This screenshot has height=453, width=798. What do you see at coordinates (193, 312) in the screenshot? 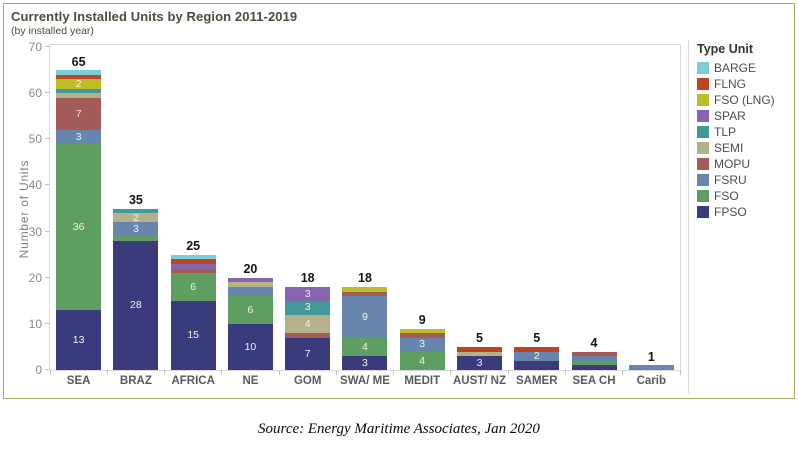
I see `bar-stack: 15 6` at bounding box center [193, 312].